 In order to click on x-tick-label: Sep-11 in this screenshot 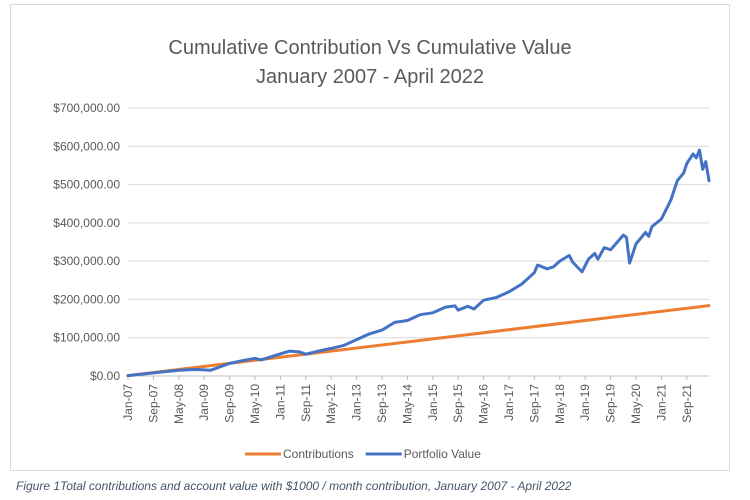, I will do `click(306, 403)`.